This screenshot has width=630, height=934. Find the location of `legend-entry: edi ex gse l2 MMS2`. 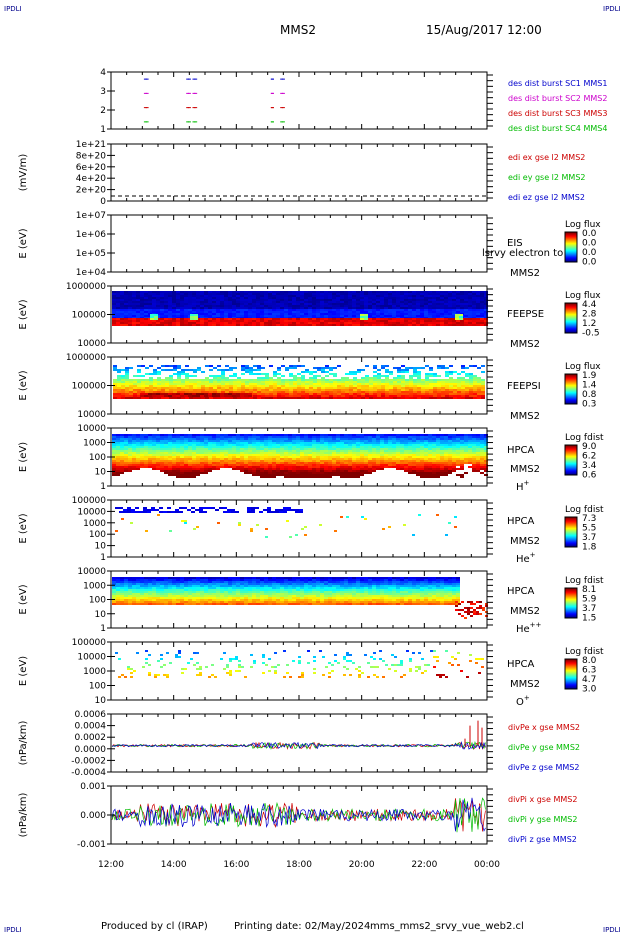

legend-entry: edi ex gse l2 MMS2 is located at coordinates (546, 157).